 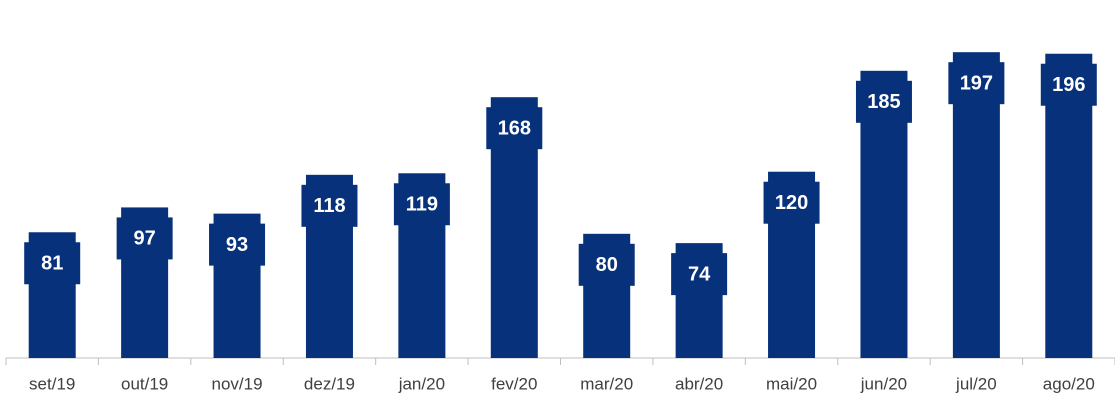 I want to click on x-tick-label: jun/20, so click(x=883, y=383).